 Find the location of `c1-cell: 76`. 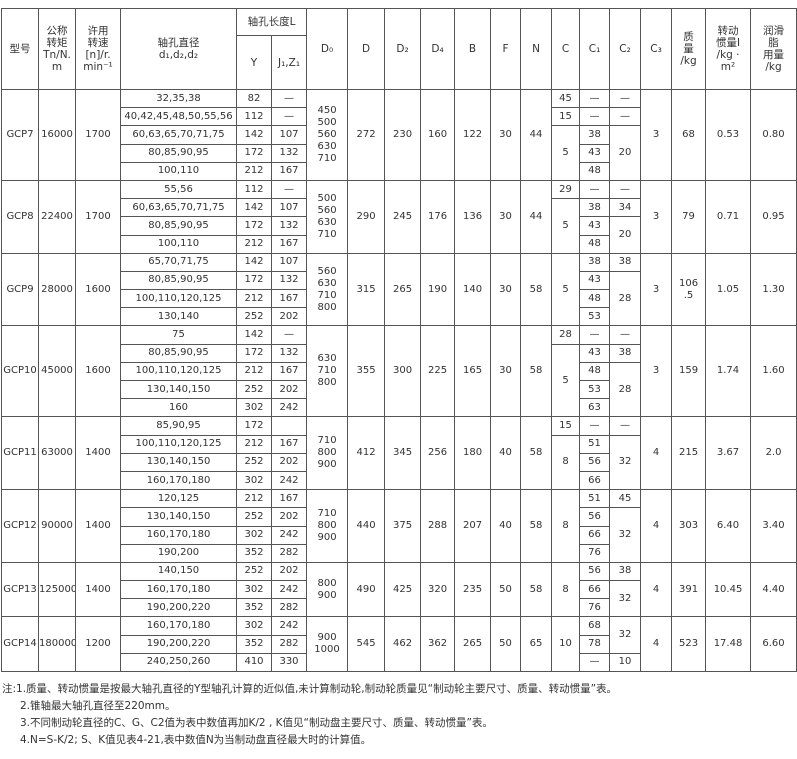

c1-cell: 76 is located at coordinates (595, 553).